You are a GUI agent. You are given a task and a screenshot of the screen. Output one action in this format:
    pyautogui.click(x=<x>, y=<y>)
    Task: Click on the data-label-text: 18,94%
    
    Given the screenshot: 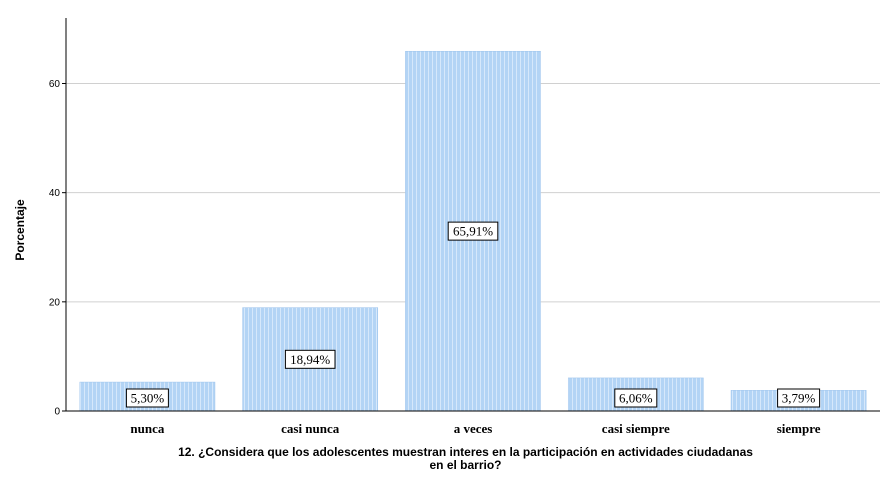 What is the action you would take?
    pyautogui.click(x=310, y=359)
    